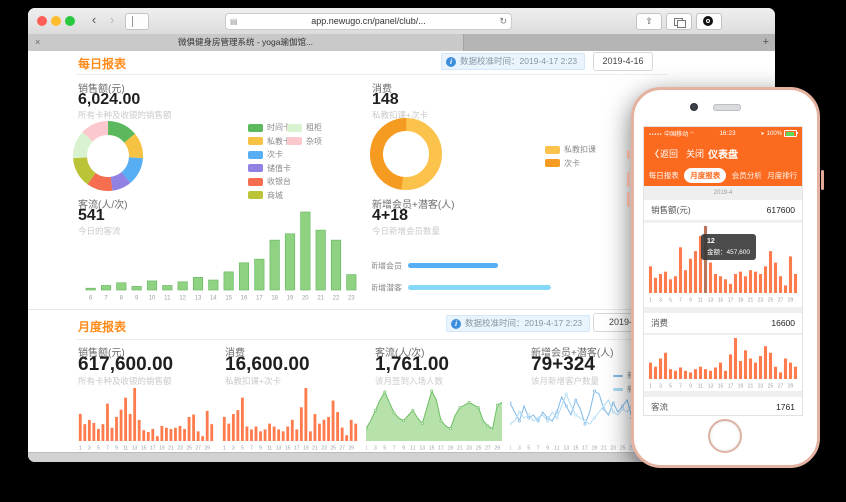 This screenshot has width=846, height=502. I want to click on phone-close-button: 关闭, so click(695, 154).